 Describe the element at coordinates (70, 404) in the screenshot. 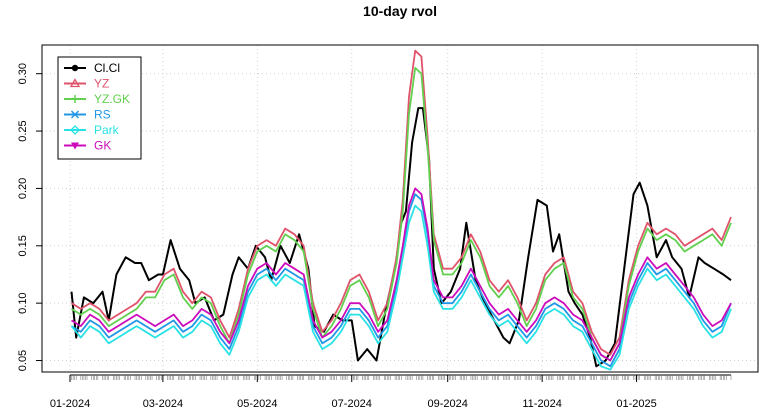

I see `x-tick-label: 01-2024` at that location.